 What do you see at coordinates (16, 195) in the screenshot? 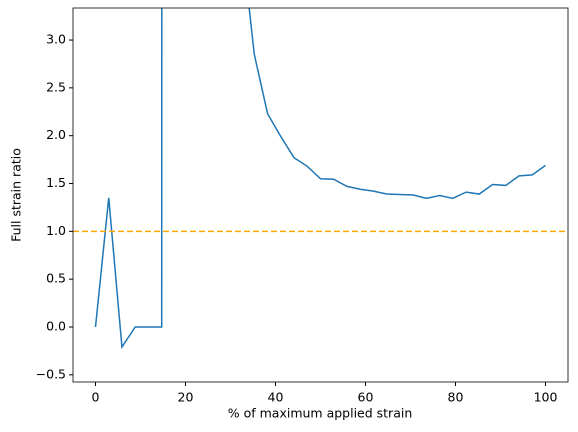
I see `y-axis-label: Full strain ratio` at bounding box center [16, 195].